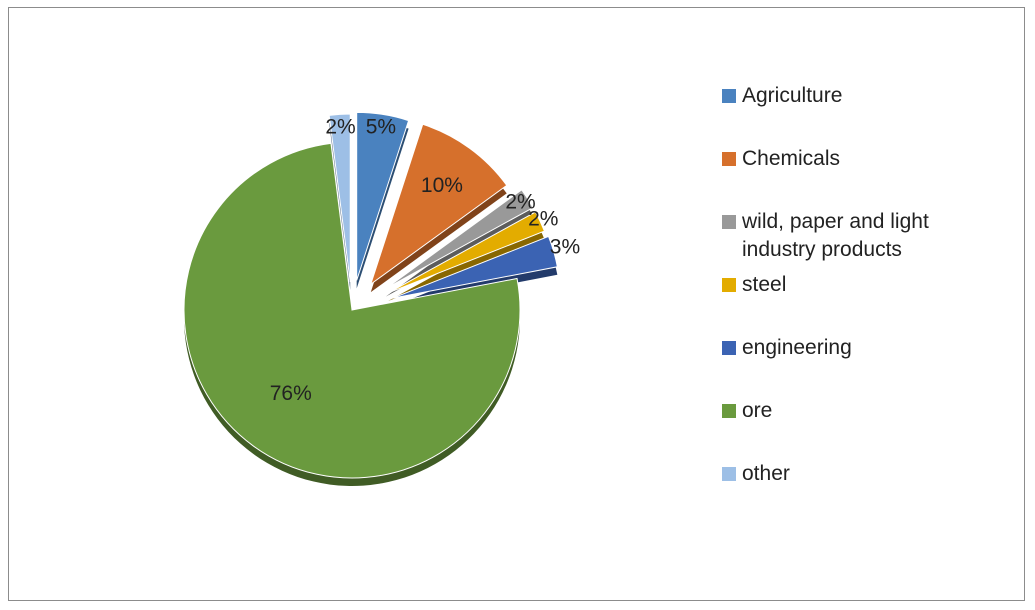  What do you see at coordinates (857, 159) in the screenshot?
I see `legend-item-chemicals: Chemicals` at bounding box center [857, 159].